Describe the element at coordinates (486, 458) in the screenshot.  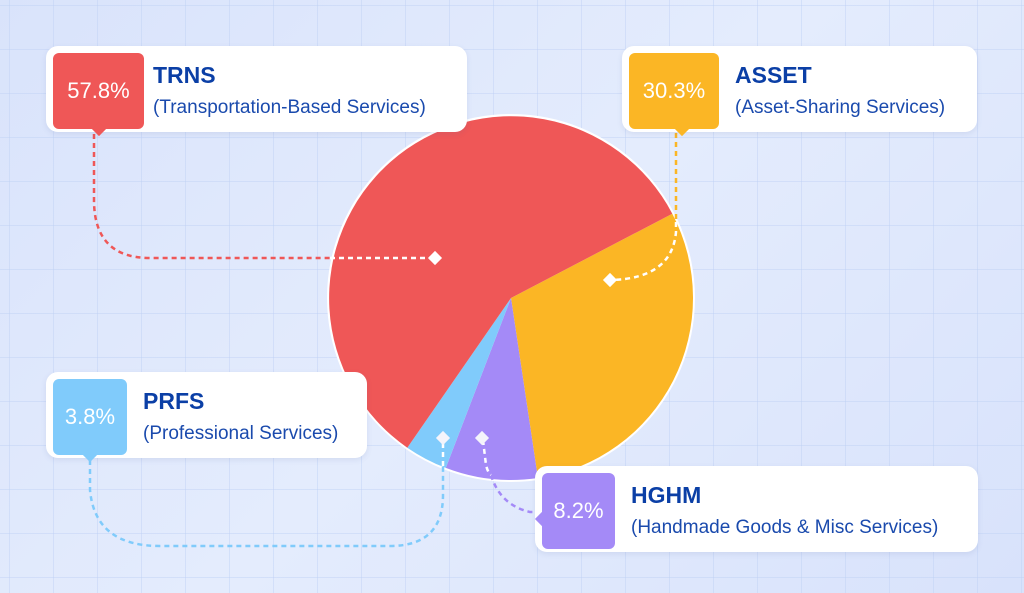
I see `connector-hghm-inner` at that location.